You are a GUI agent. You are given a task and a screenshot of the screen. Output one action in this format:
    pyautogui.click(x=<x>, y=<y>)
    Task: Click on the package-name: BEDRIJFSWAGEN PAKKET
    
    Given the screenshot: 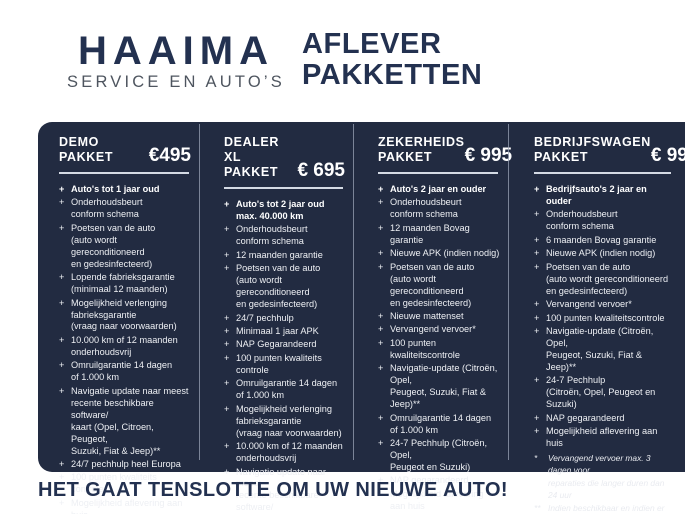 What is the action you would take?
    pyautogui.click(x=592, y=149)
    